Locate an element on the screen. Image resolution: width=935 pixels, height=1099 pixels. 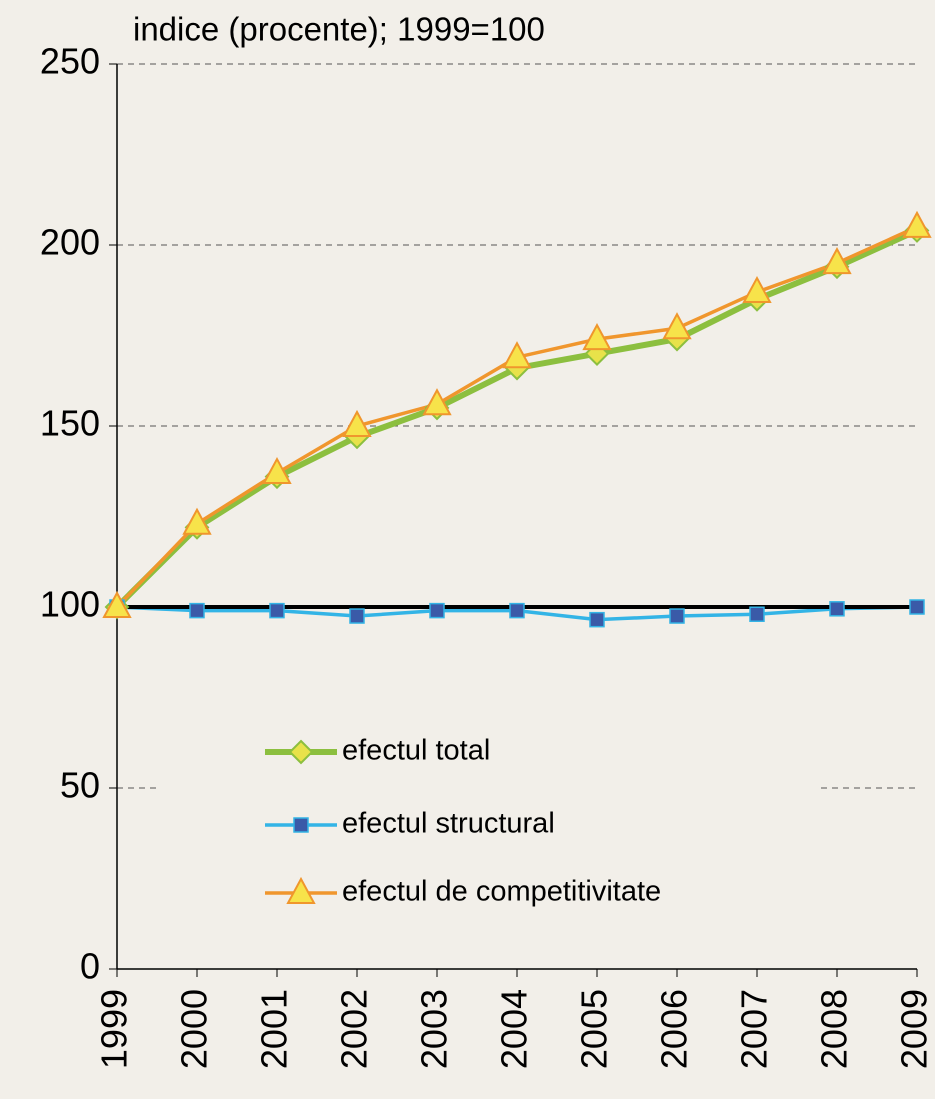
x-tick-label: 2007 is located at coordinates (754, 1029).